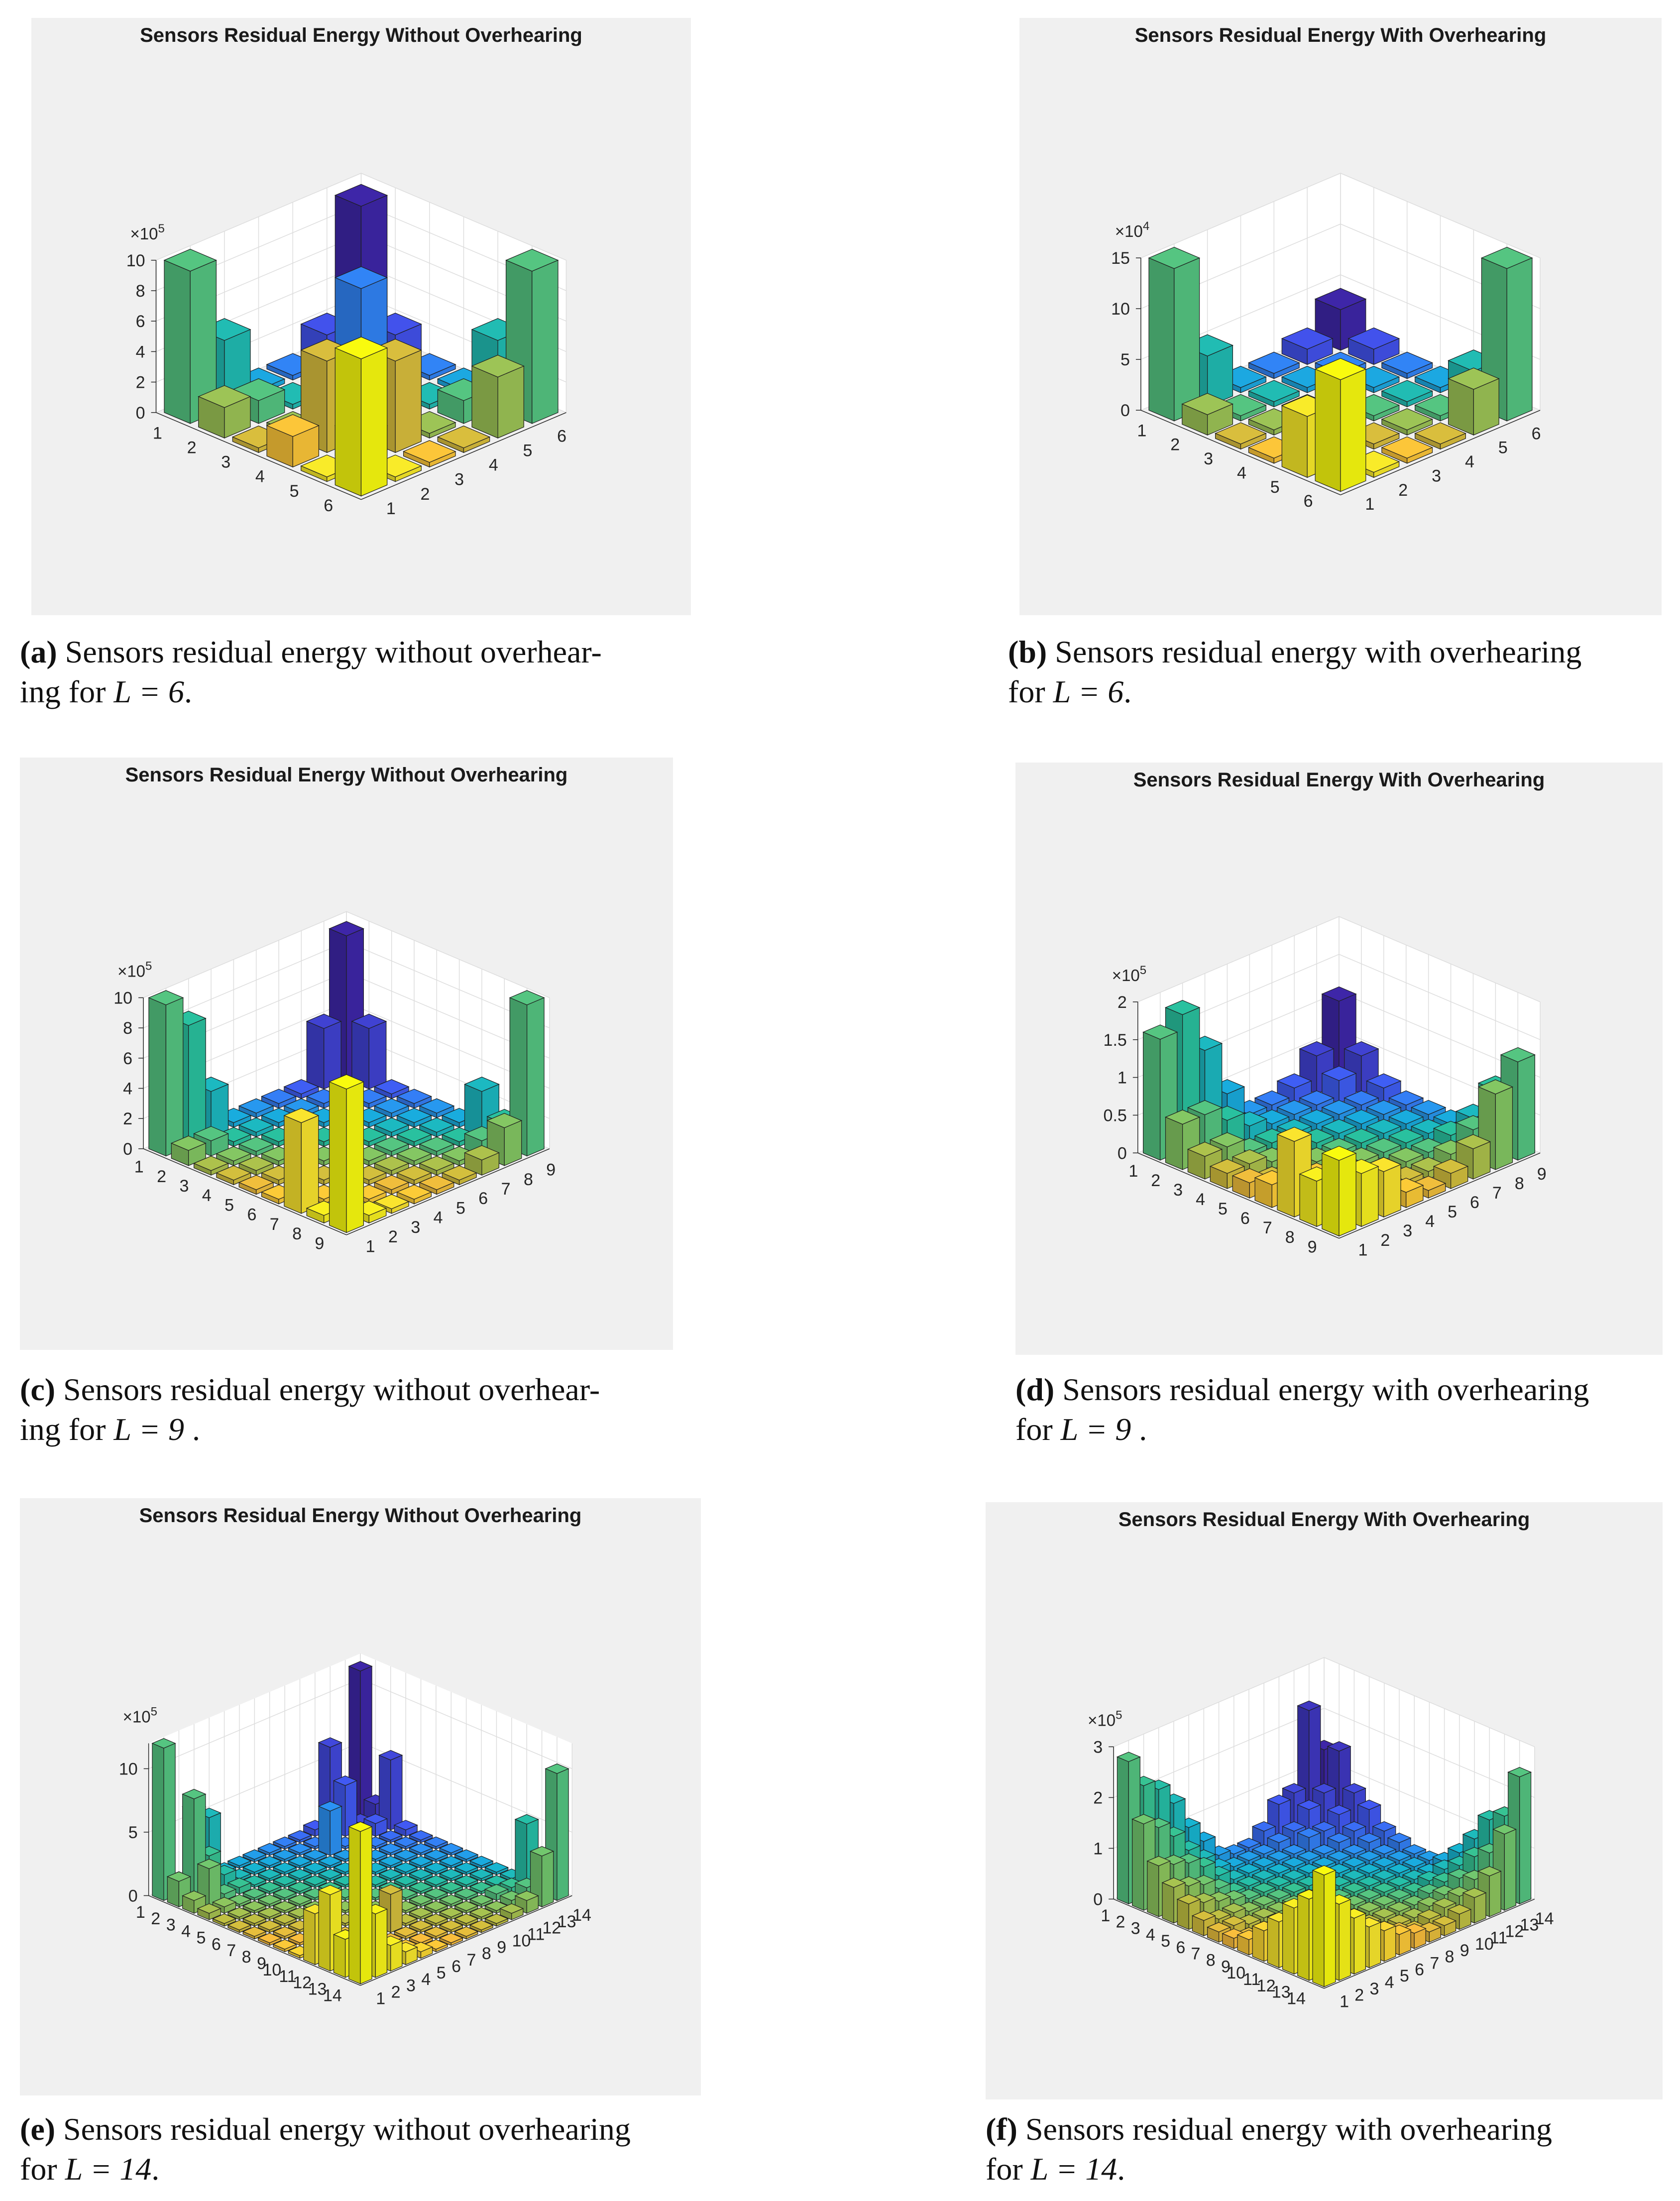 Image resolution: width=1680 pixels, height=2201 pixels. I want to click on y-axis-line, so click(1238, 1196).